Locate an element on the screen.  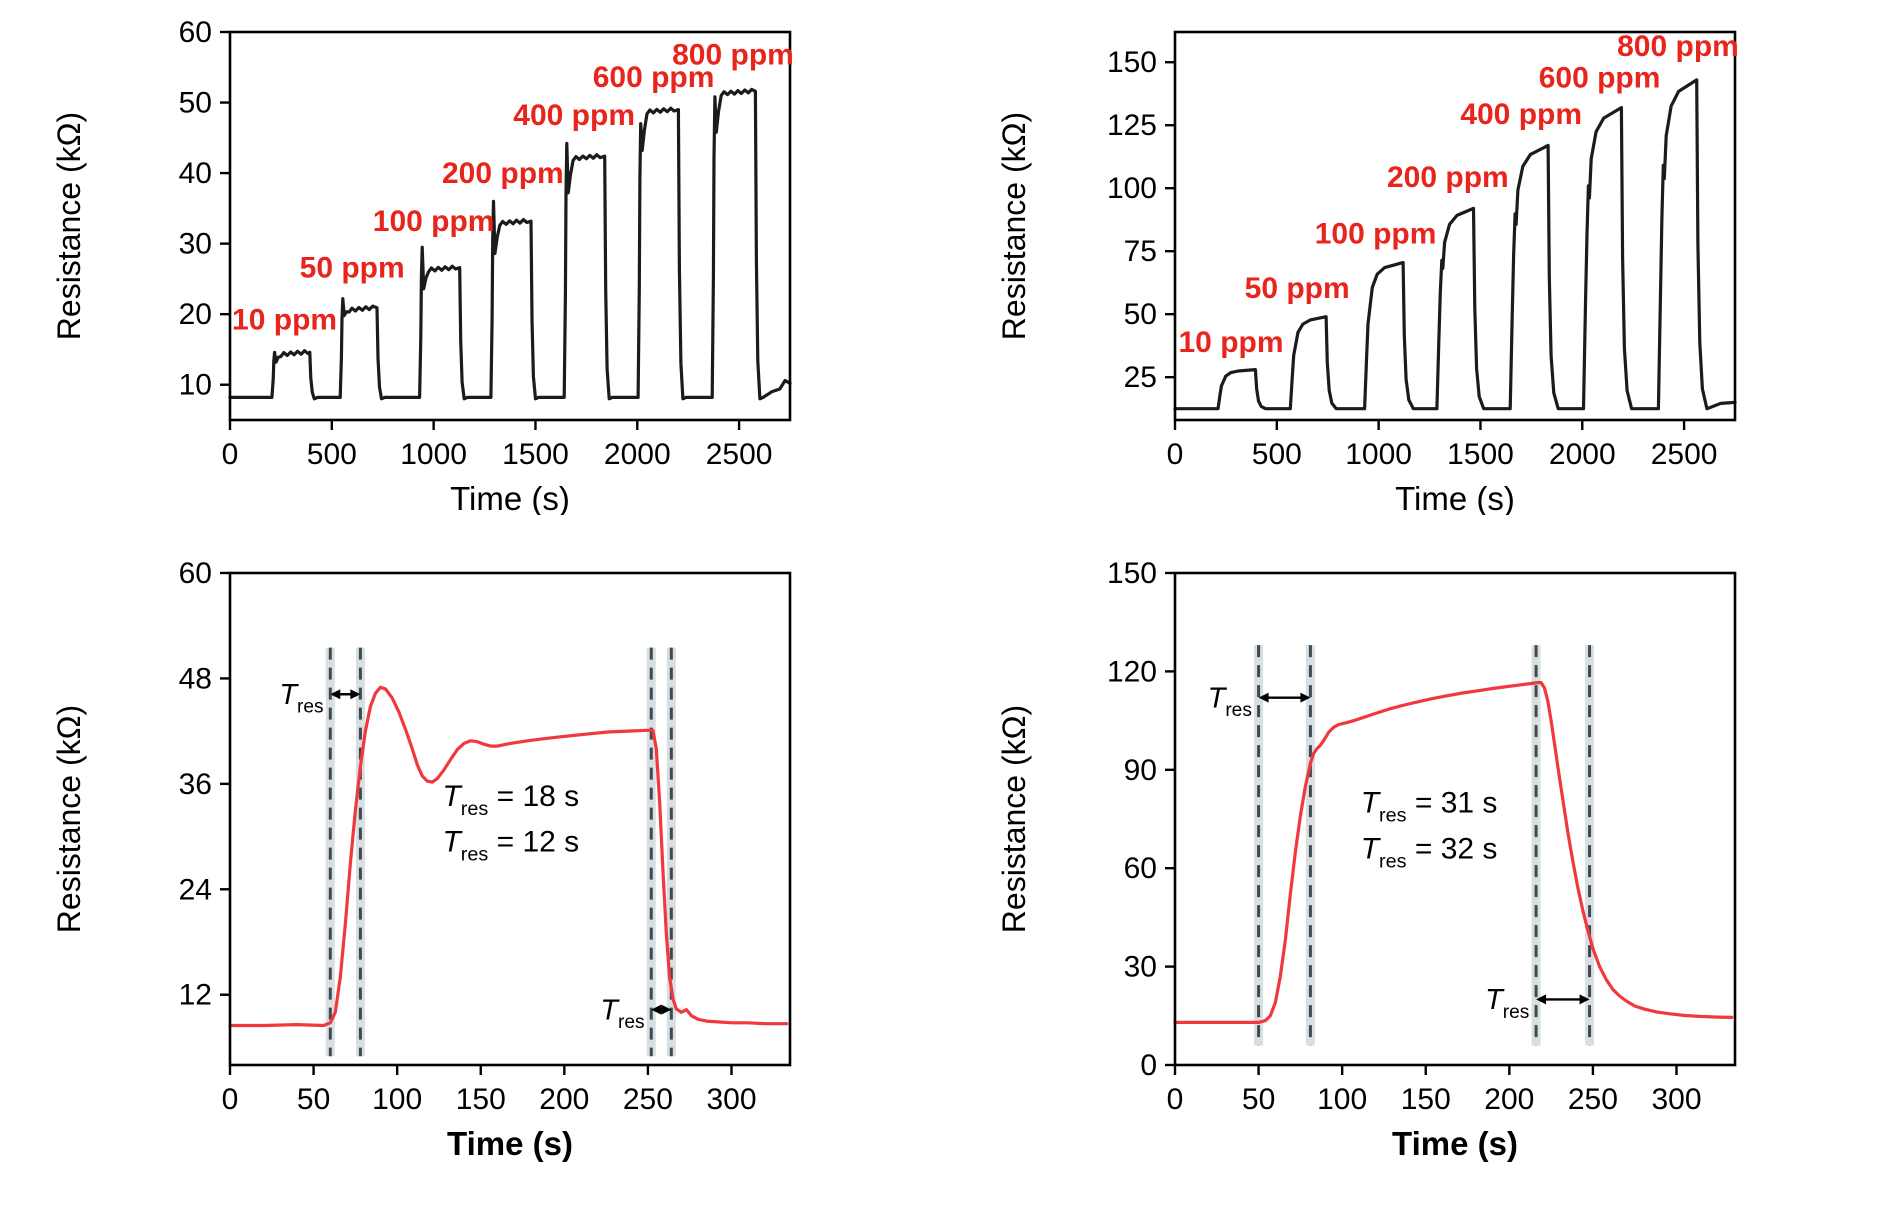
y-tick-label: 75 is located at coordinates (1140, 251).